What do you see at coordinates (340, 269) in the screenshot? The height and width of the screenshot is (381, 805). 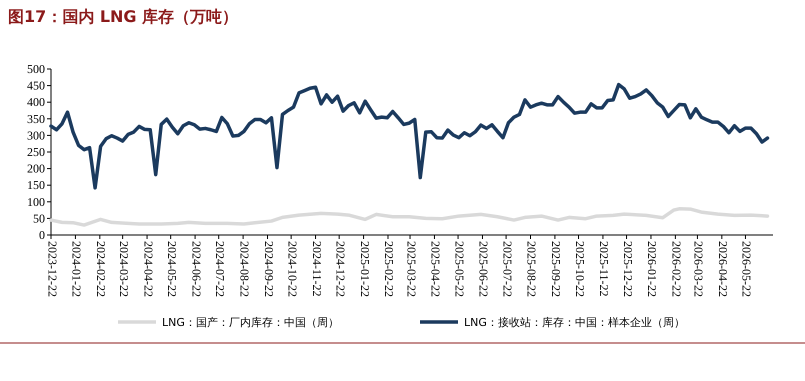 I see `x-tick-label: 2024-12-22` at bounding box center [340, 269].